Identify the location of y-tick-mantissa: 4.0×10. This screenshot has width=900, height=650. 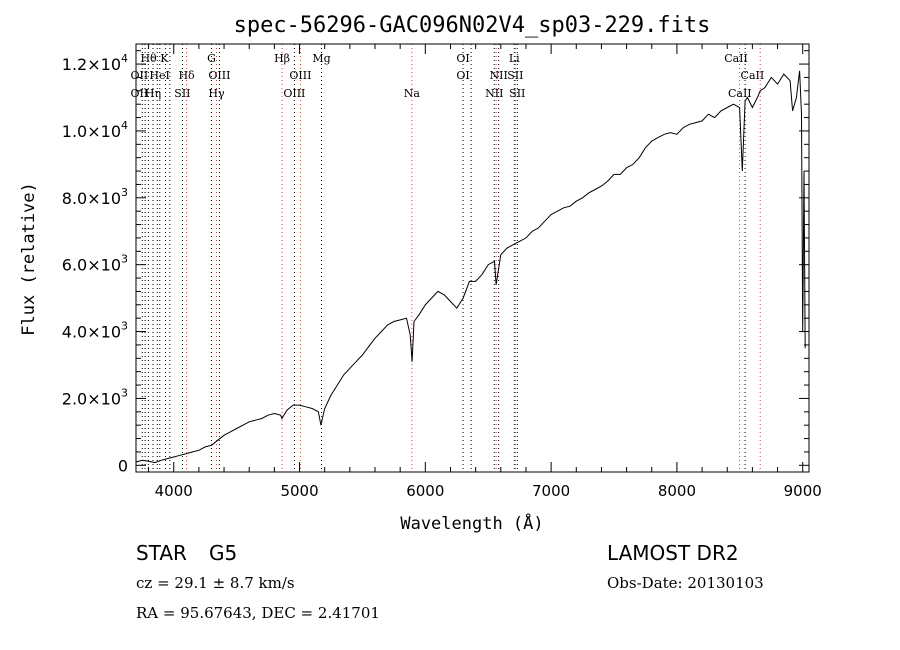
(91, 332).